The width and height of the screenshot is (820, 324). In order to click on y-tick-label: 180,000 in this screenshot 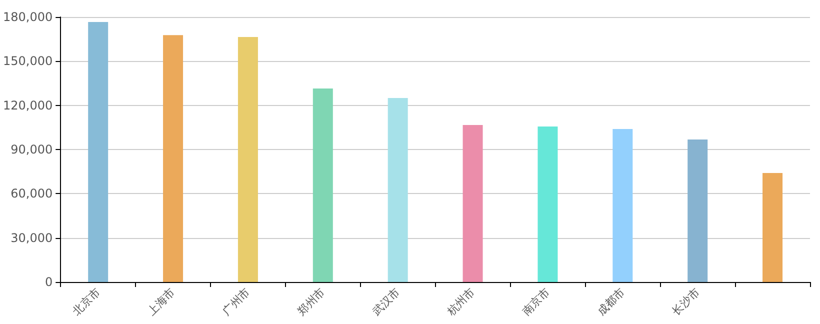, I will do `click(28, 17)`.